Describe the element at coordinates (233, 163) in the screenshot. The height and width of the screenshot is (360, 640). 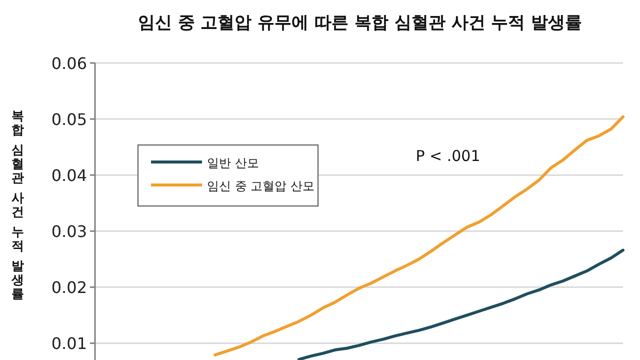
I see `legend-label: 일반 산모` at that location.